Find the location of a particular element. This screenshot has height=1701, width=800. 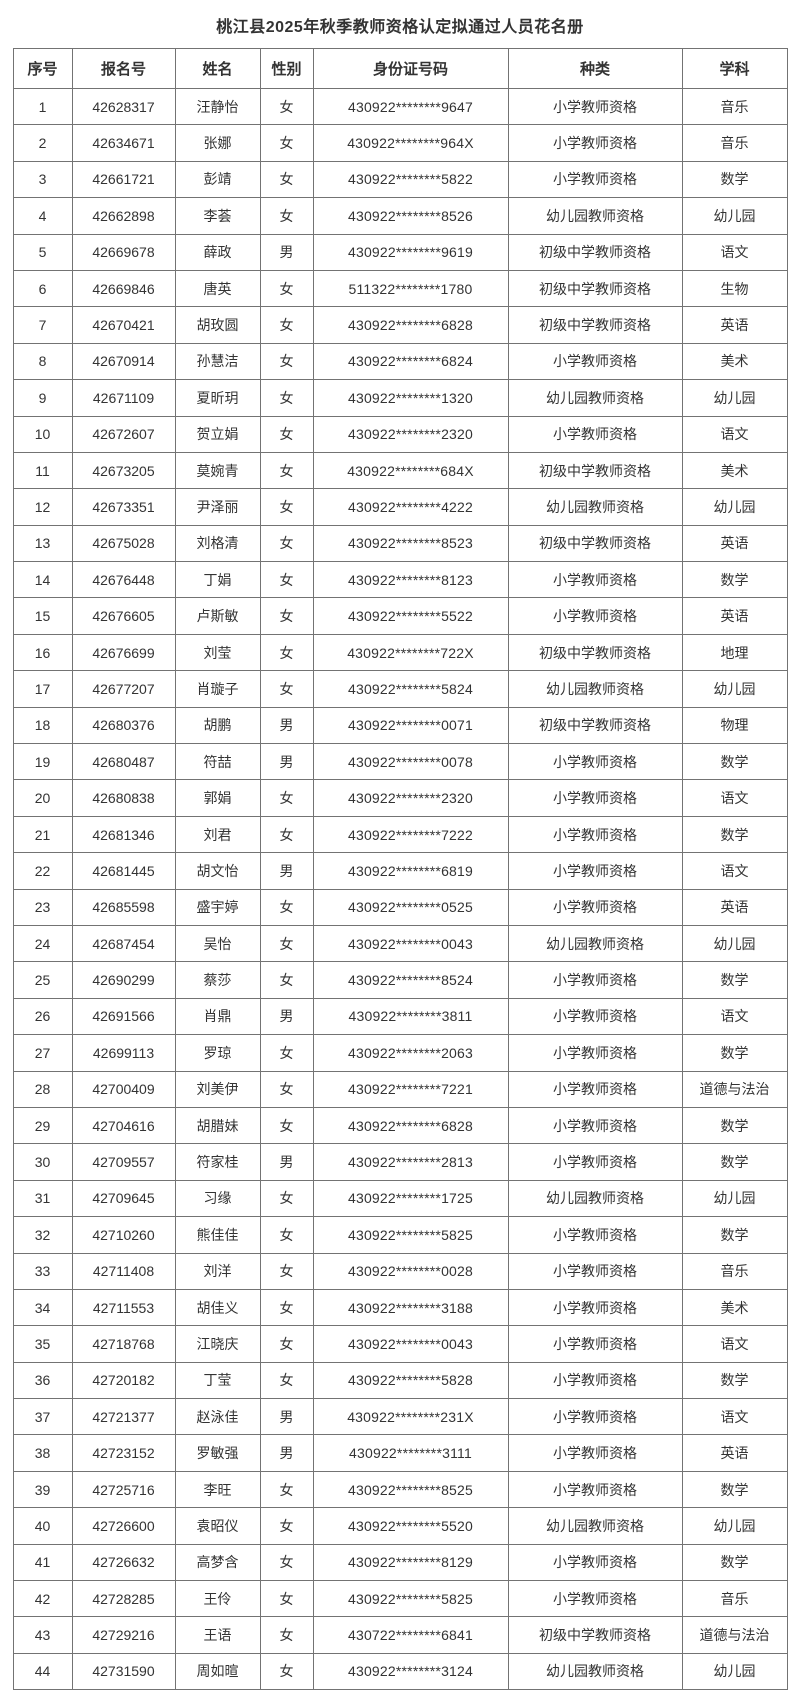

table-cell-subject: 地理 is located at coordinates (734, 652).